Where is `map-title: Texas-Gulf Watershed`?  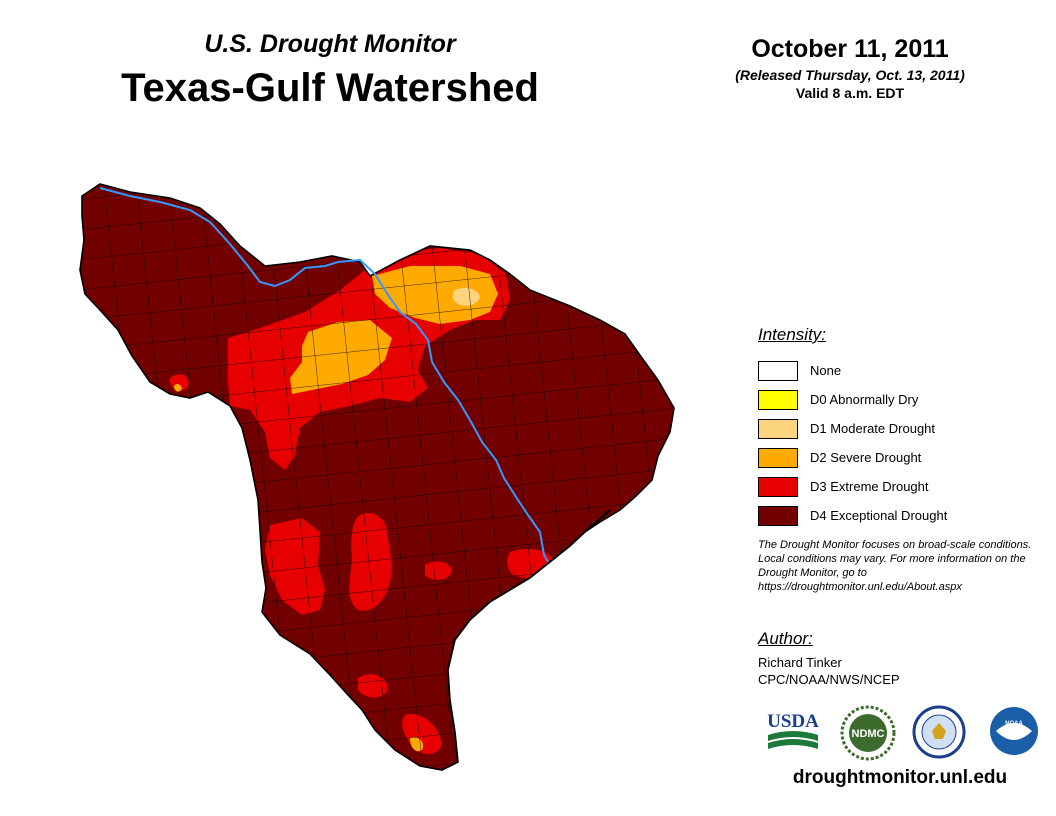 map-title: Texas-Gulf Watershed is located at coordinates (330, 88).